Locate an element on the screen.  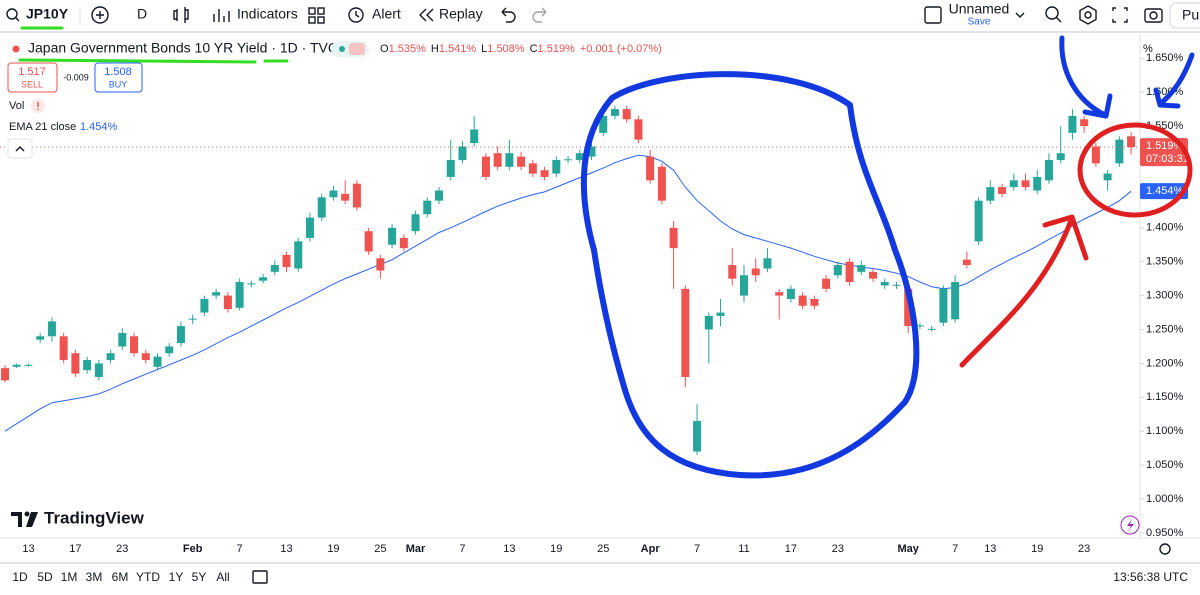
x-tick-label: Feb is located at coordinates (193, 549).